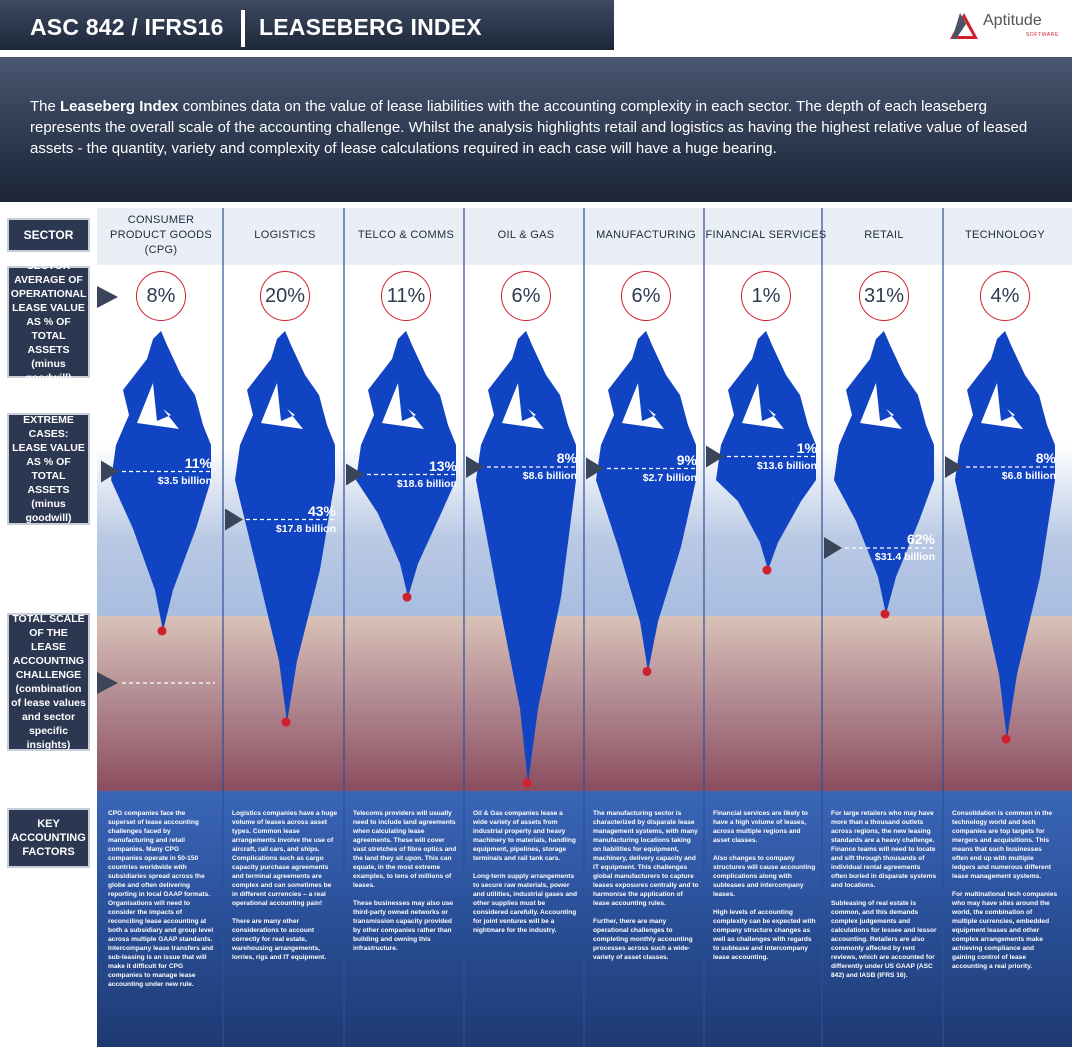 The width and height of the screenshot is (1072, 1047). Describe the element at coordinates (669, 477) in the screenshot. I see `extreme-value: $2.7 billion` at that location.